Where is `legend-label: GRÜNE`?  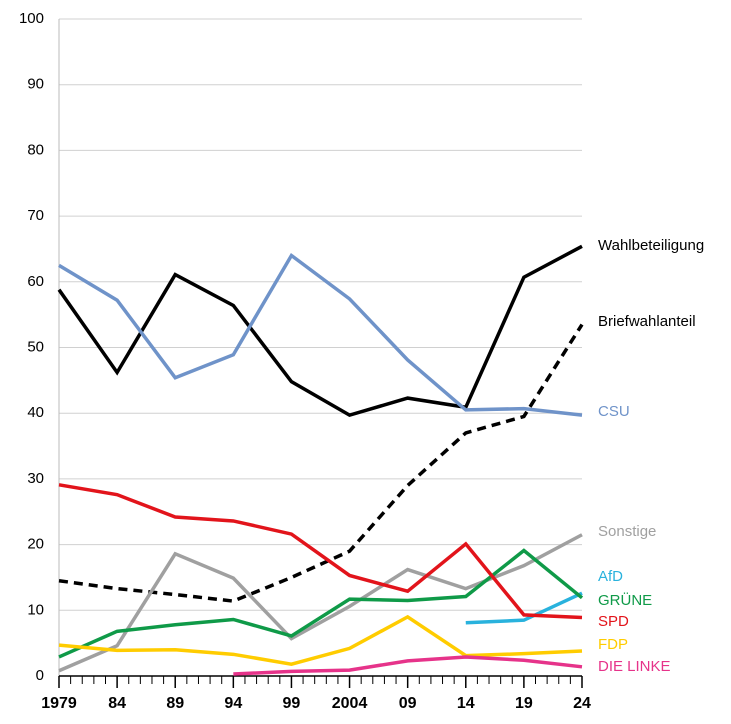 legend-label: GRÜNE is located at coordinates (625, 600).